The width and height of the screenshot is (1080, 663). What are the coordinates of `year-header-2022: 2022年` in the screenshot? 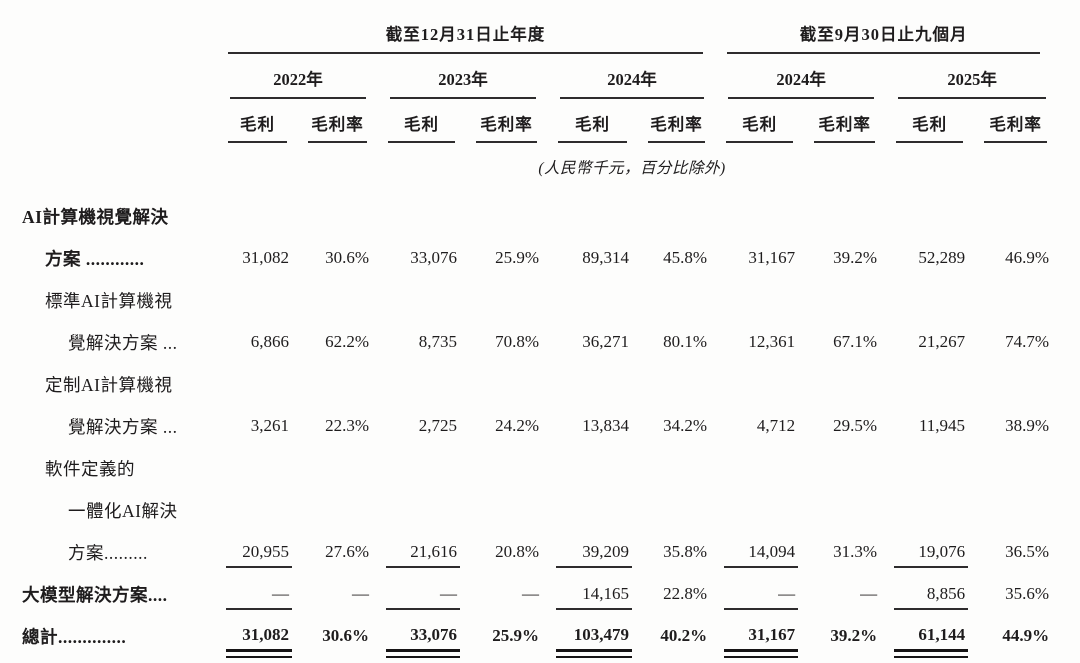 It's located at (298, 82).